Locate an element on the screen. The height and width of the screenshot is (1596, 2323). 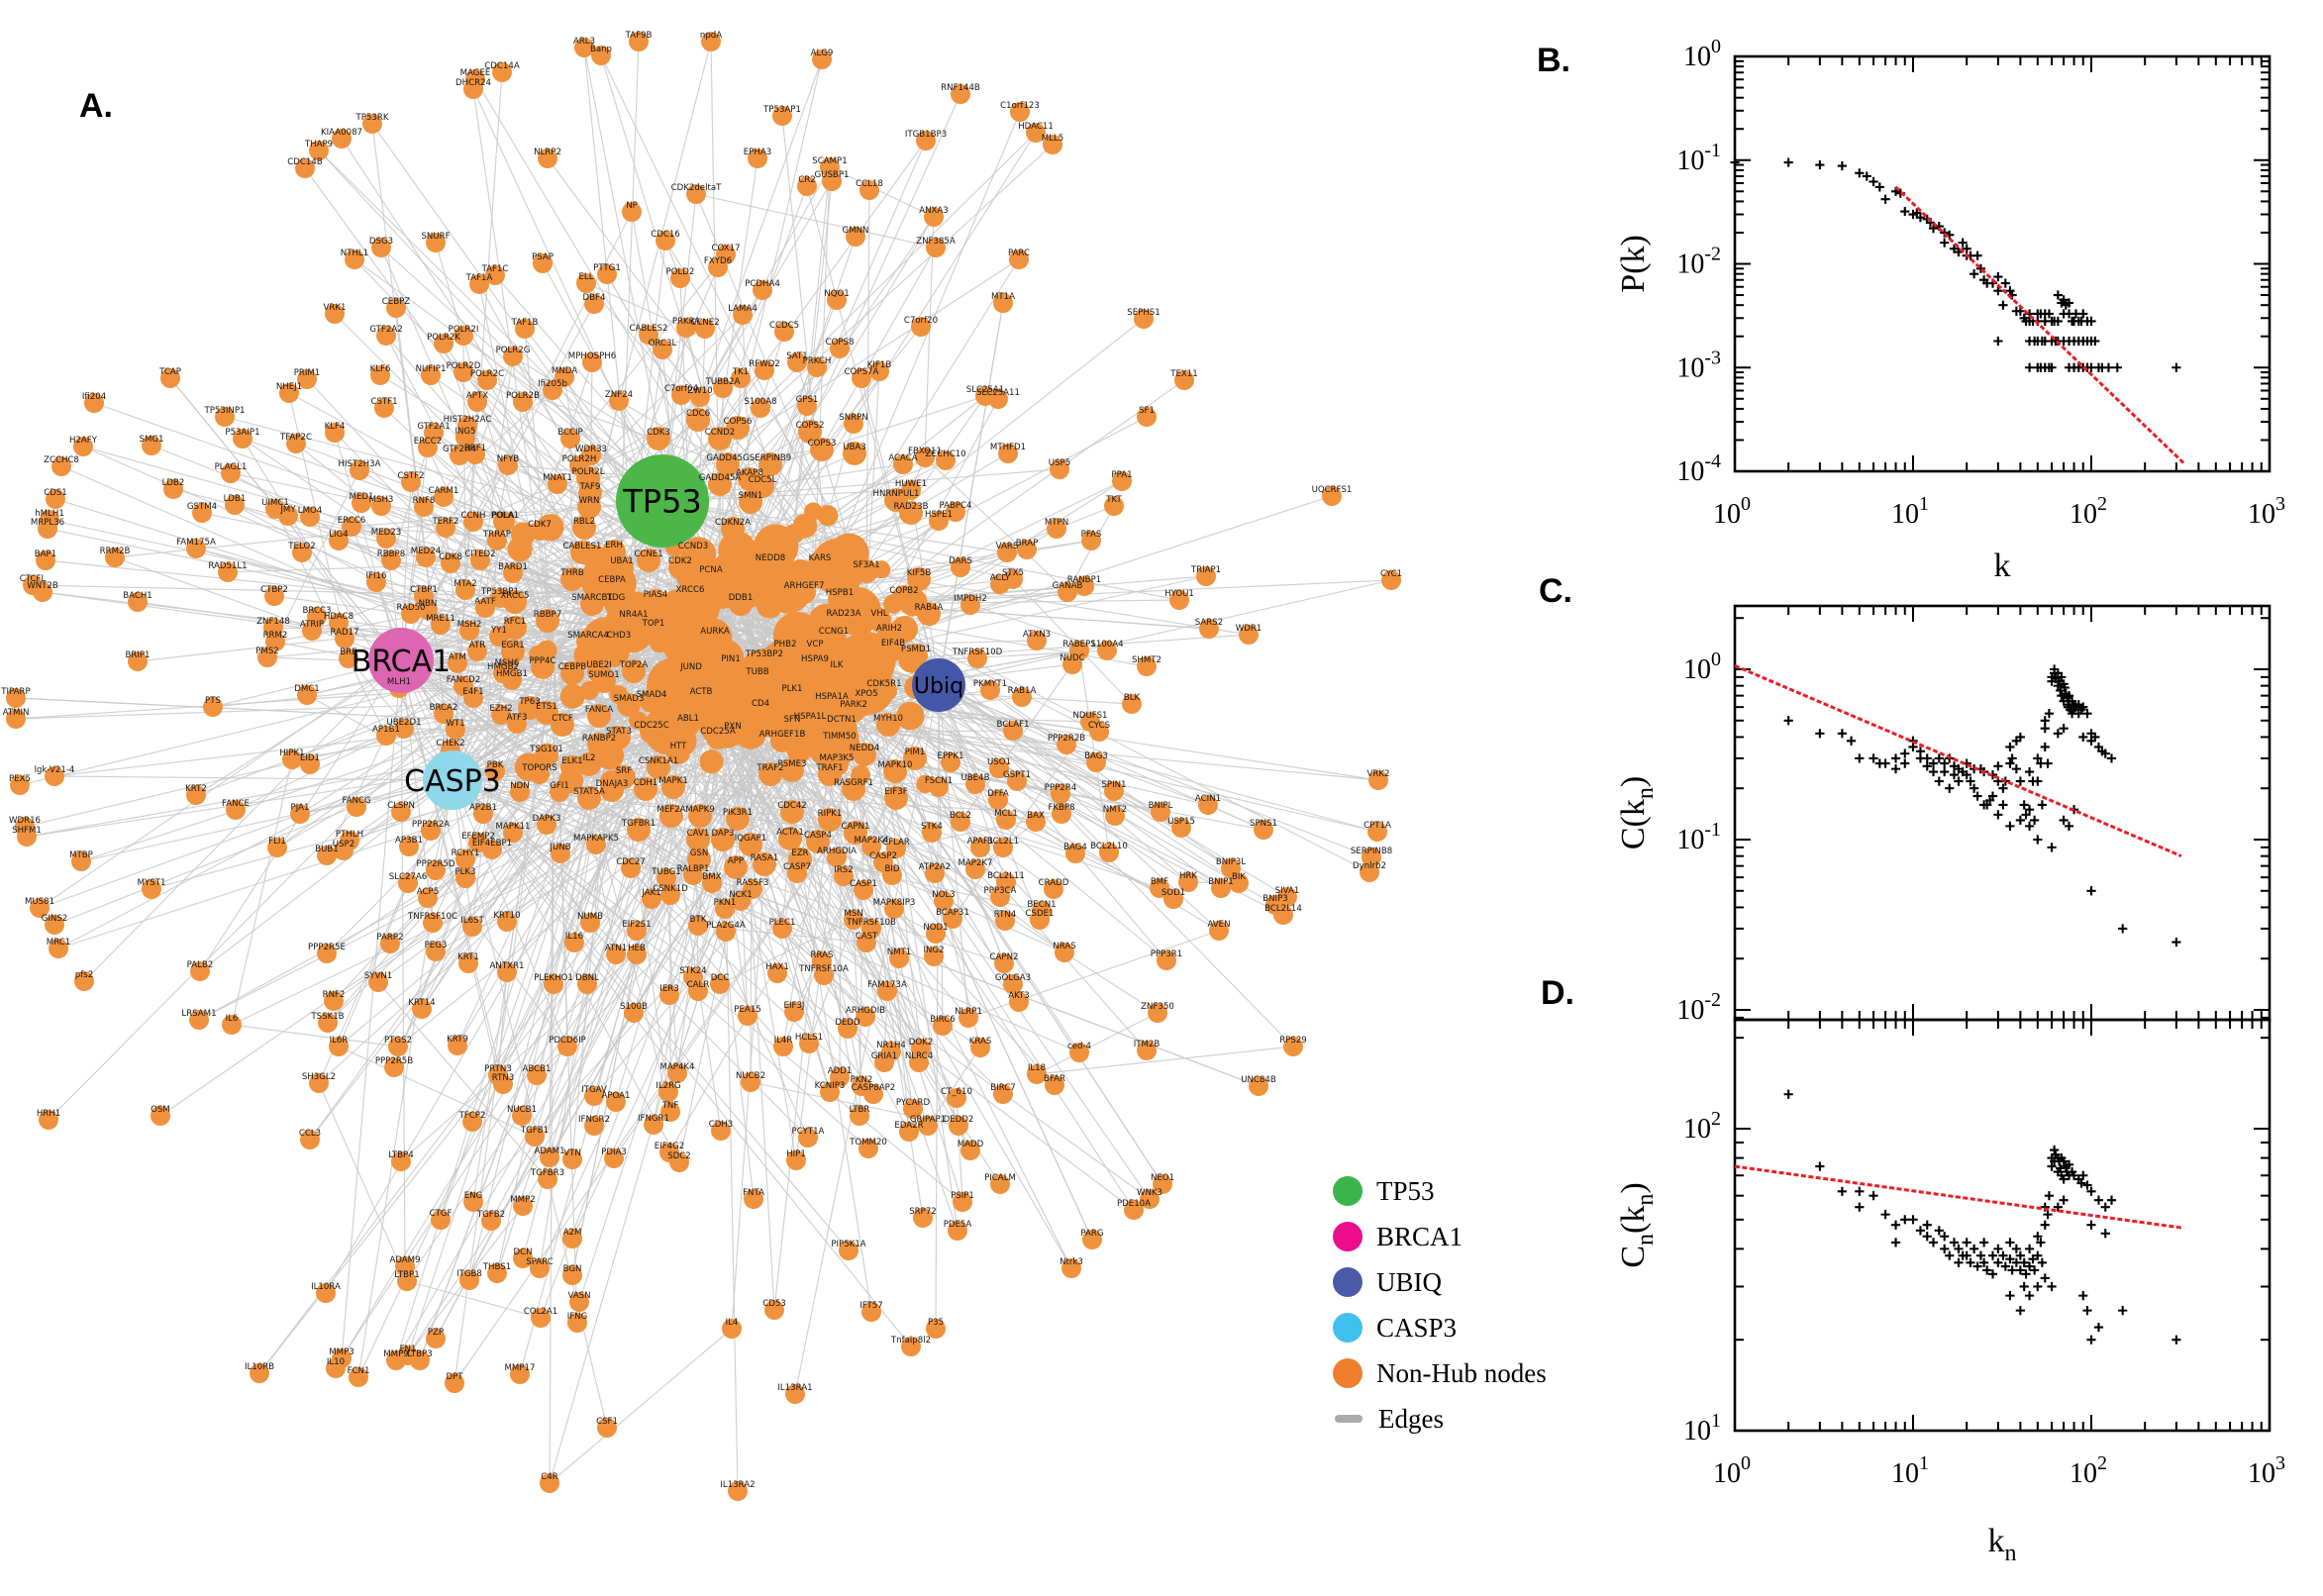
network-node-label: KIAA0087 is located at coordinates (342, 133).